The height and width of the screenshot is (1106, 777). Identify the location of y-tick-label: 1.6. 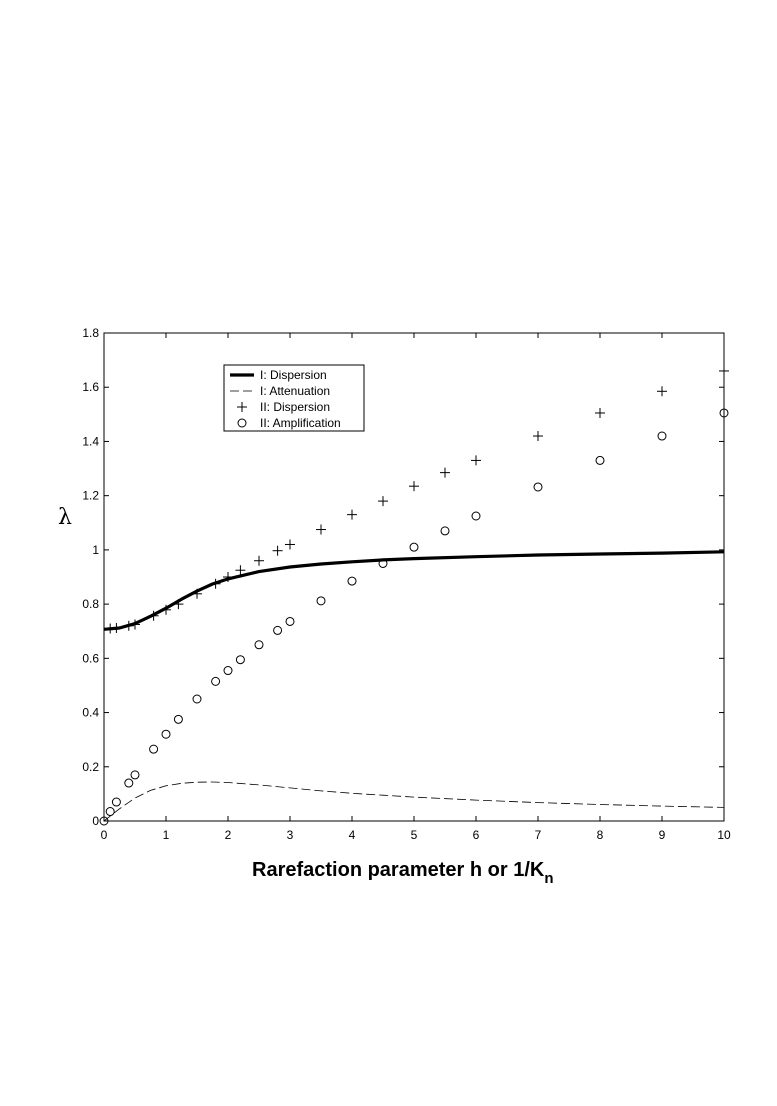
(90, 387).